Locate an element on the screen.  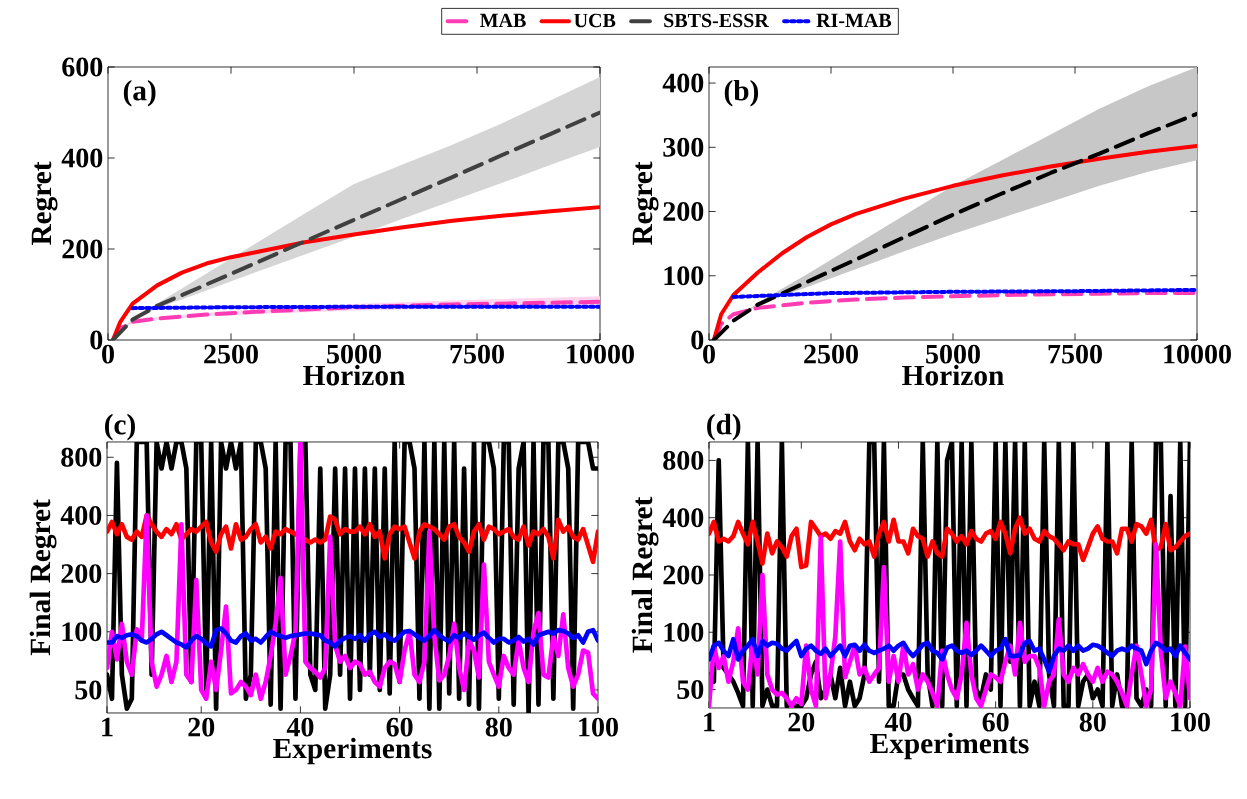
chart-title: (b) is located at coordinates (741, 93).